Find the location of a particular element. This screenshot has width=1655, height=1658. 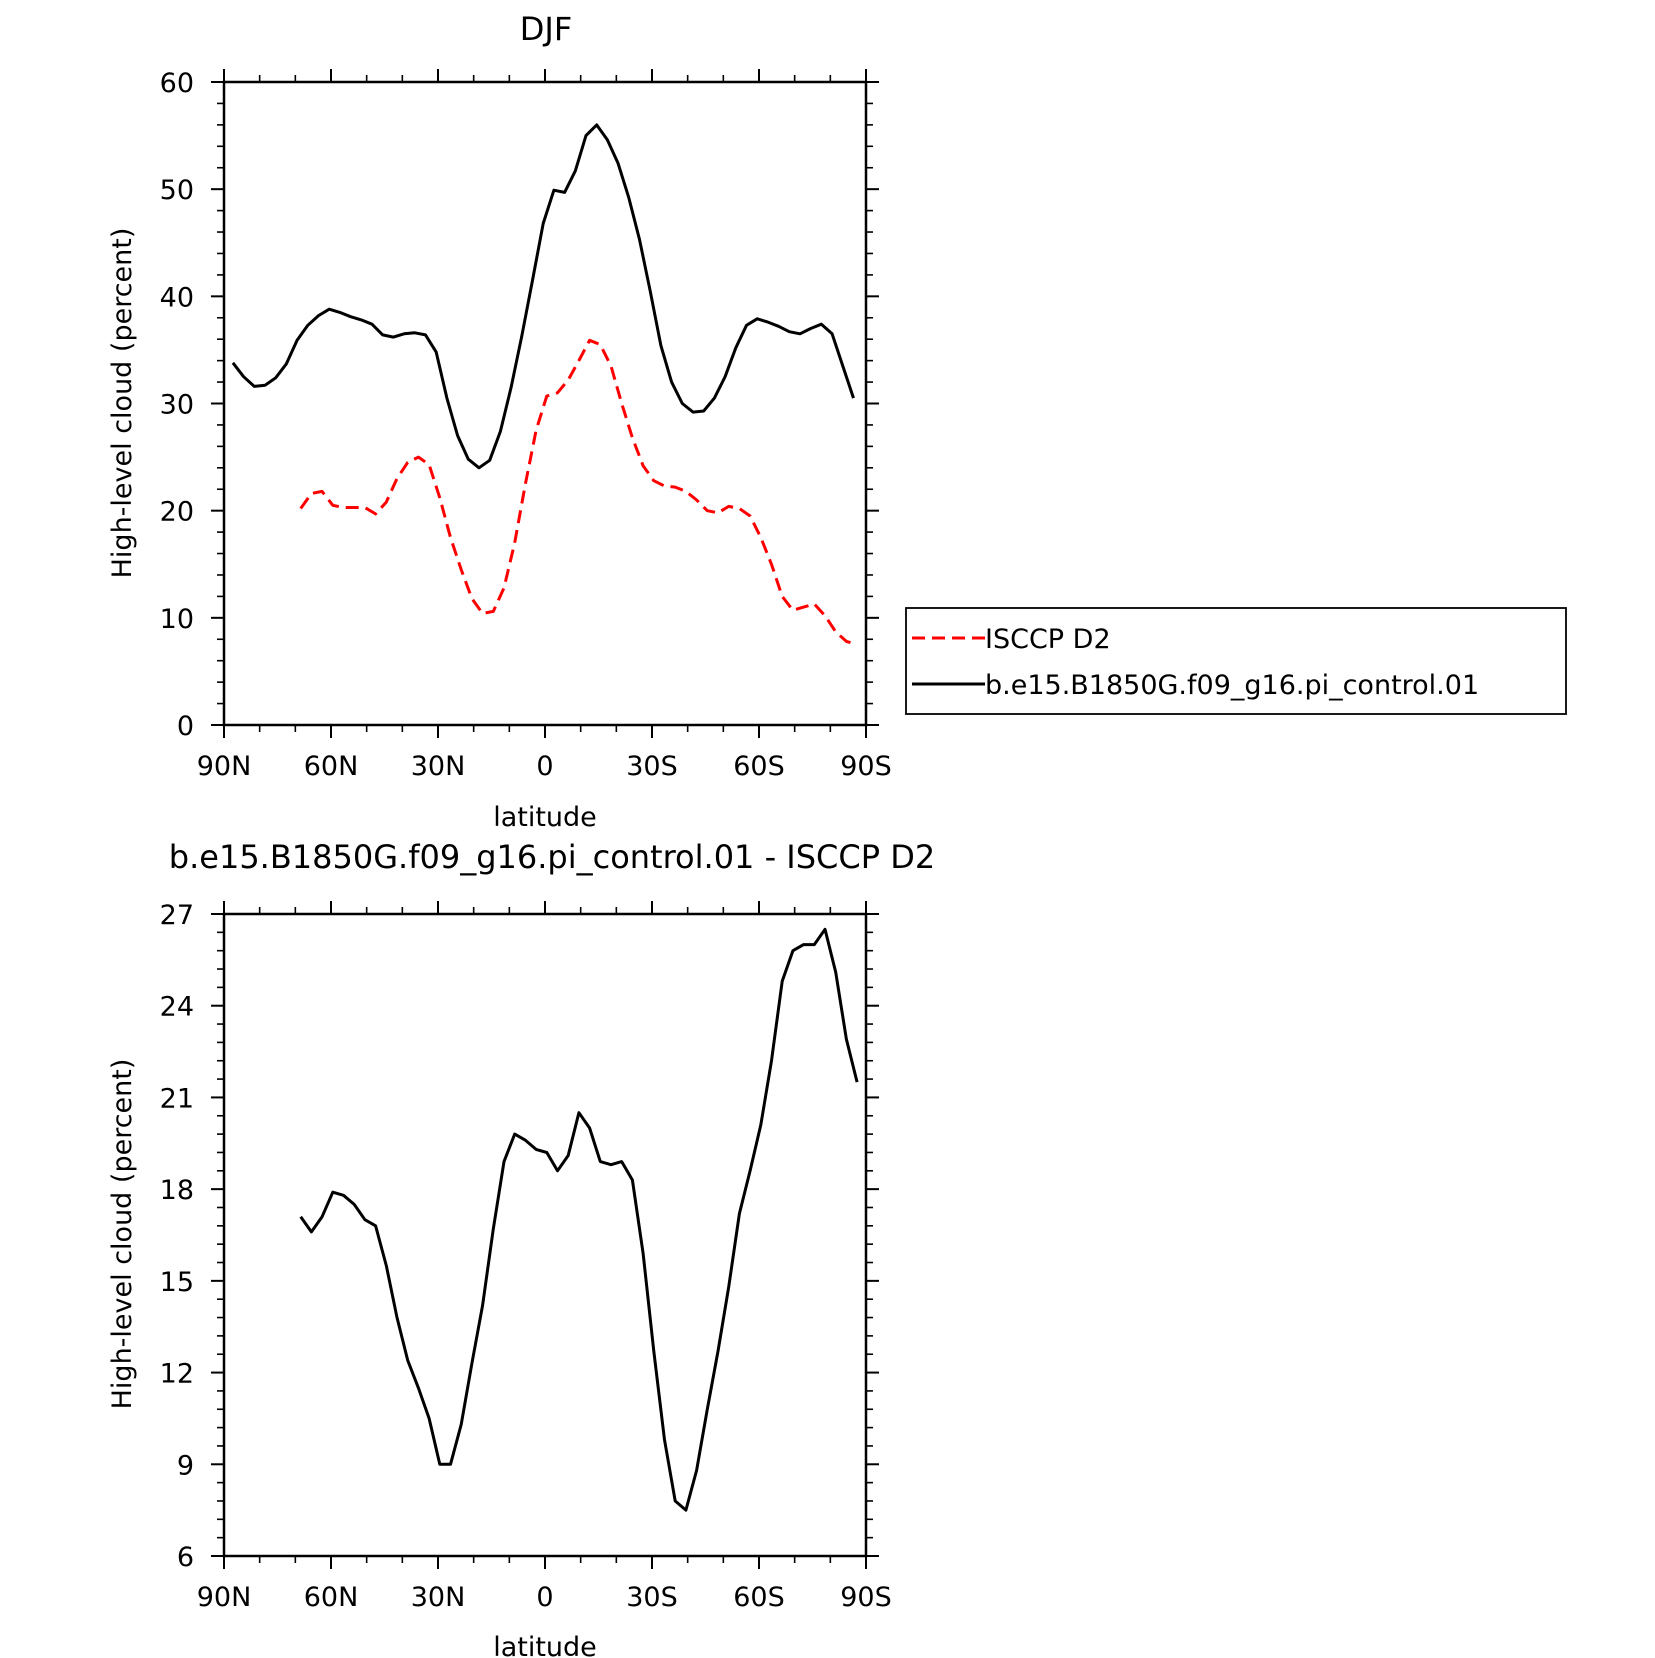

y-tick-label: 20 is located at coordinates (177, 512).